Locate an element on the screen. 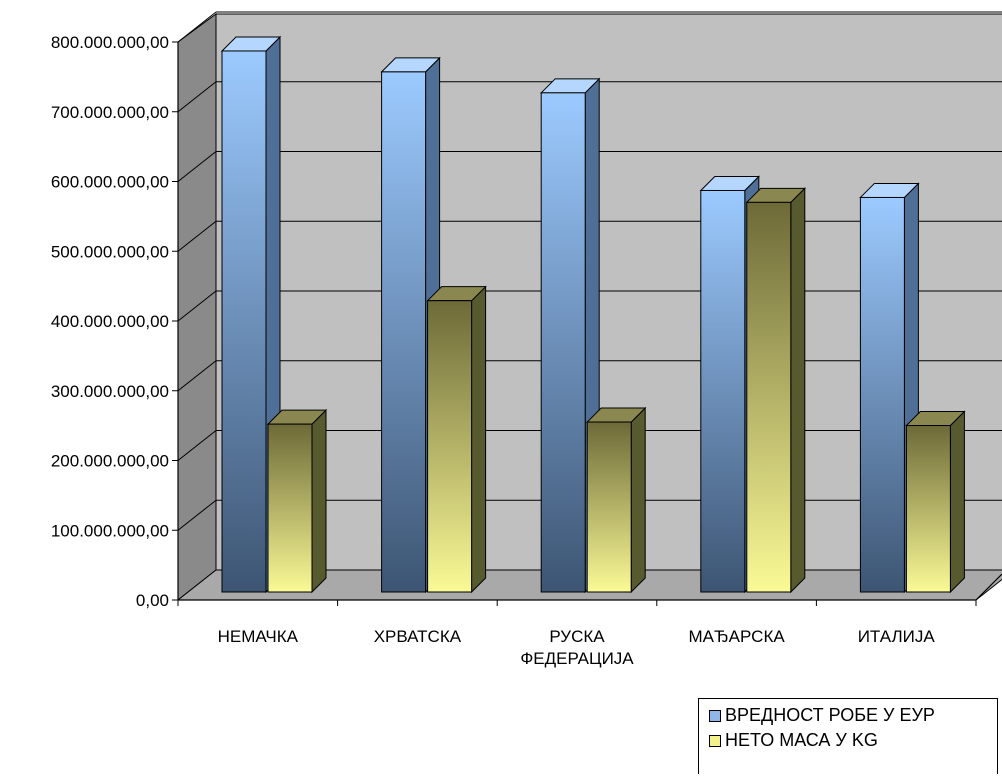 The image size is (1002, 779). legend: ВРЕДНОСТ РОБЕ У ЕУР НЕТО МАСА У KG is located at coordinates (848, 736).